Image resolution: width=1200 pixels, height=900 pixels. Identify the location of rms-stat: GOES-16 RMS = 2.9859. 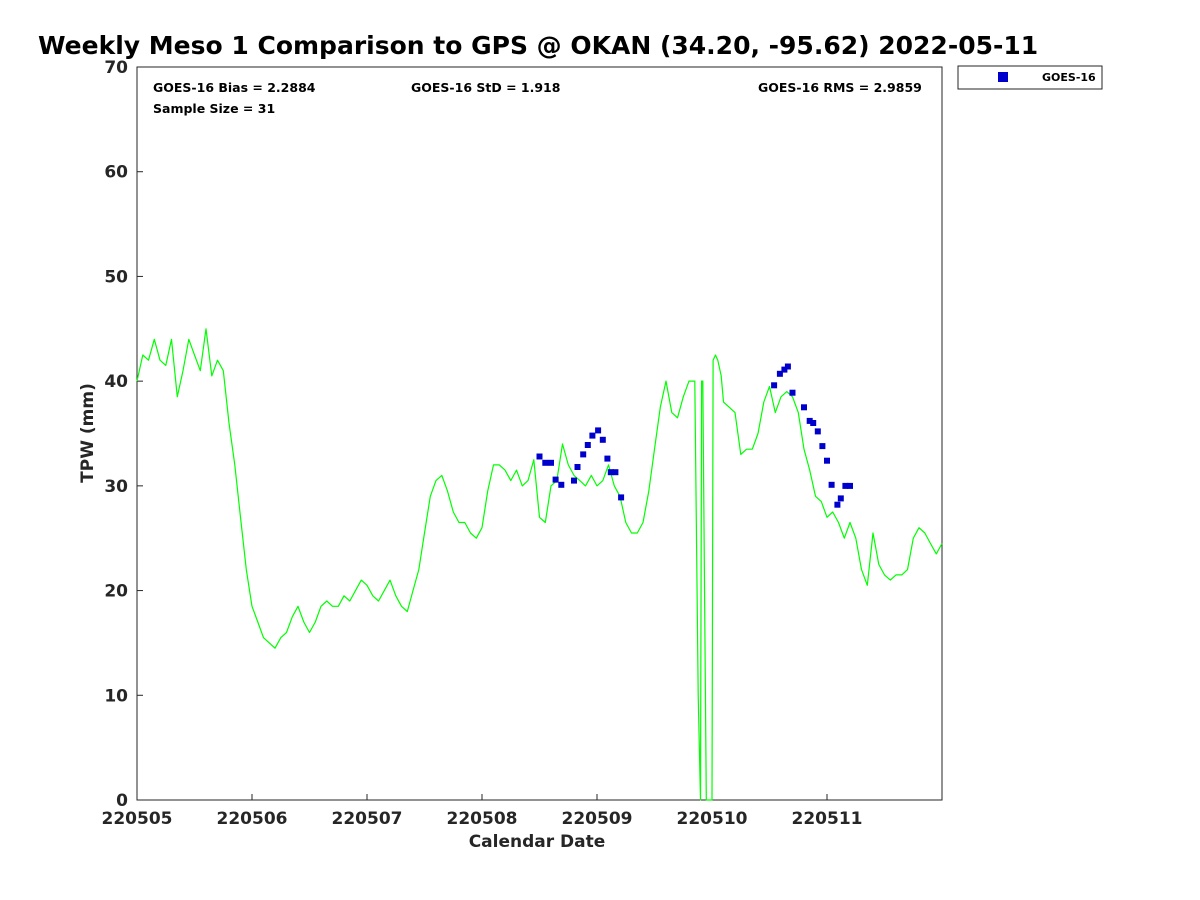
(840, 87).